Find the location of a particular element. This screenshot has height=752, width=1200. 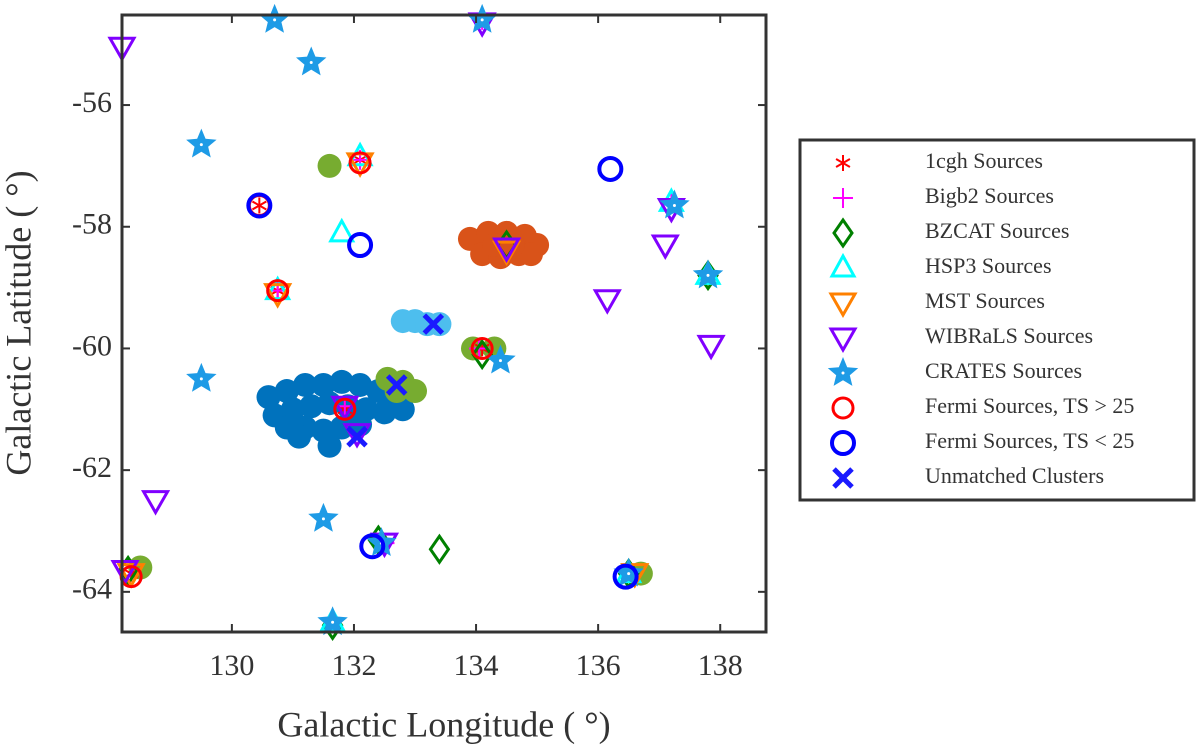

legend-label: BZCAT Sources is located at coordinates (997, 230).